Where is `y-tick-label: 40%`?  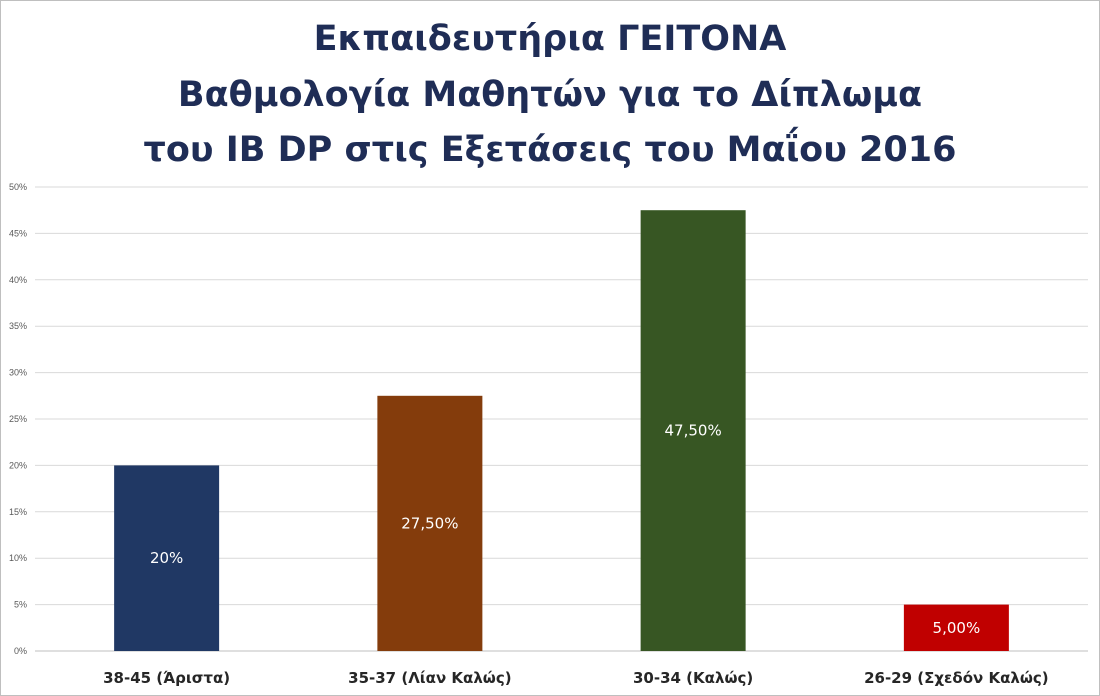
y-tick-label: 40% is located at coordinates (18, 280).